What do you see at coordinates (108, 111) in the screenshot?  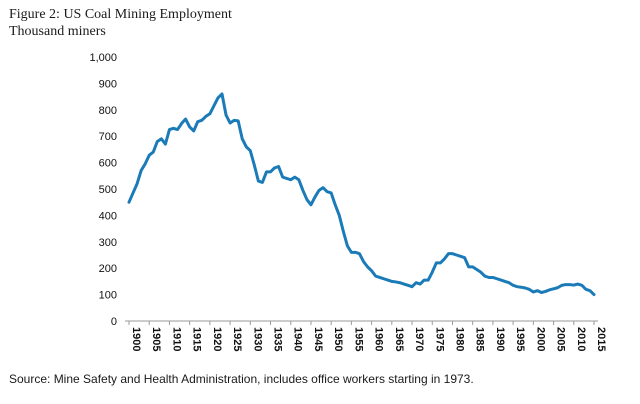 I see `y-tick-label: 800` at bounding box center [108, 111].